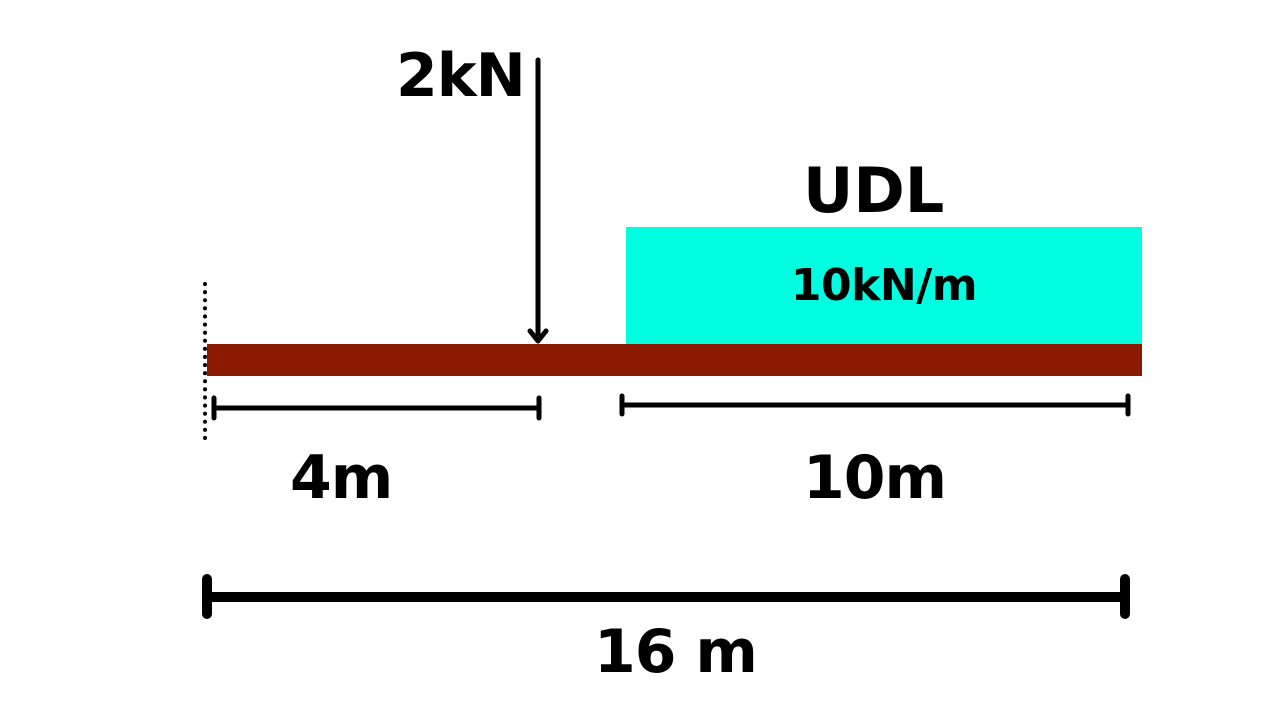  What do you see at coordinates (874, 190) in the screenshot?
I see `udl-title: UDL` at bounding box center [874, 190].